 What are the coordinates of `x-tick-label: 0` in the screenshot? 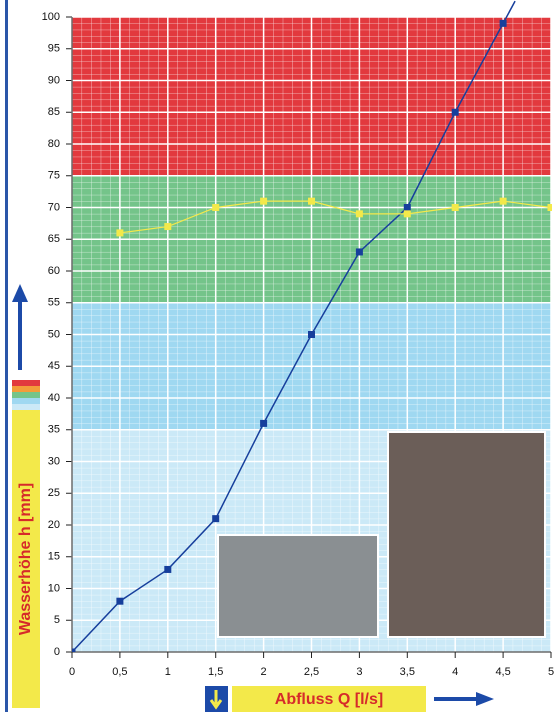 It's located at (72, 672).